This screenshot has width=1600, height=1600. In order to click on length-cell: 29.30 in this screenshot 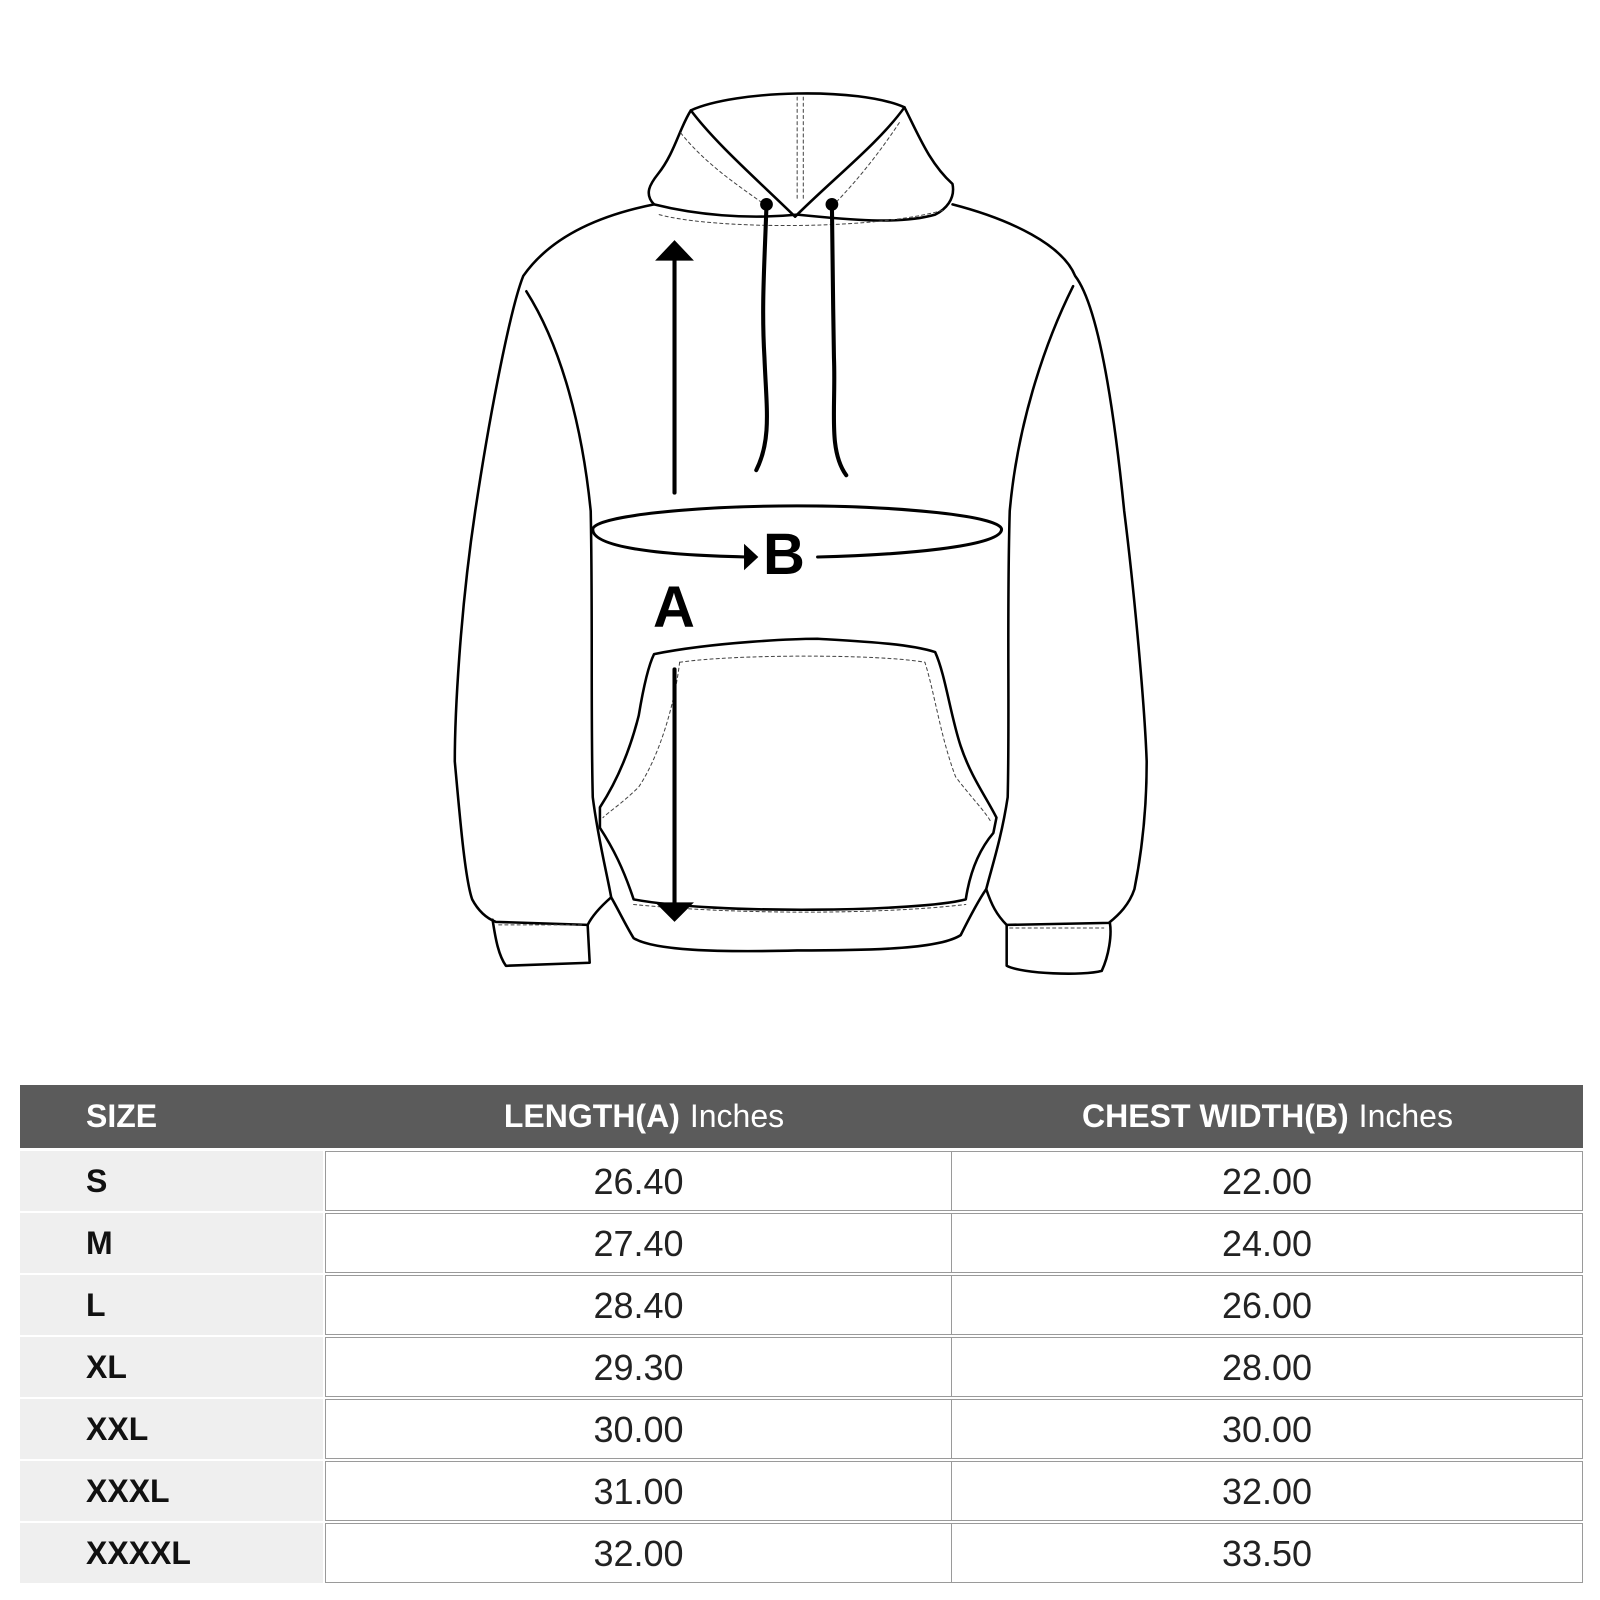, I will do `click(638, 1367)`.